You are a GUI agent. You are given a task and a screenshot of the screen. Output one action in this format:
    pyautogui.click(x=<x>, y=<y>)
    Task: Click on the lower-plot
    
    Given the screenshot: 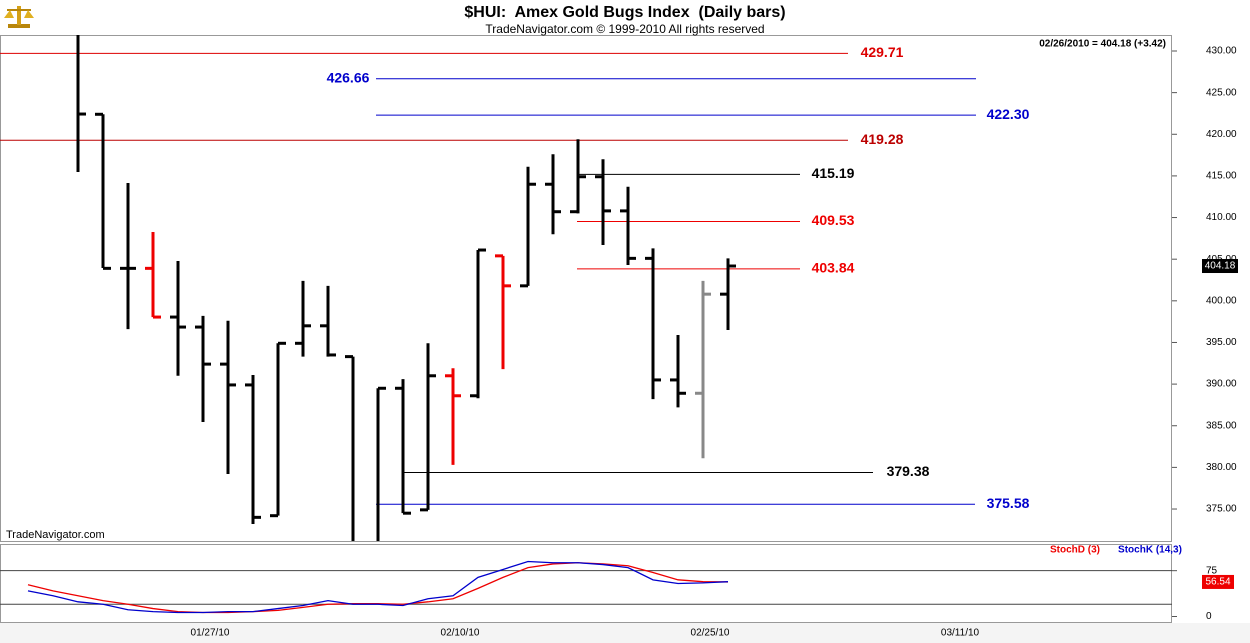 What is the action you would take?
    pyautogui.click(x=586, y=587)
    